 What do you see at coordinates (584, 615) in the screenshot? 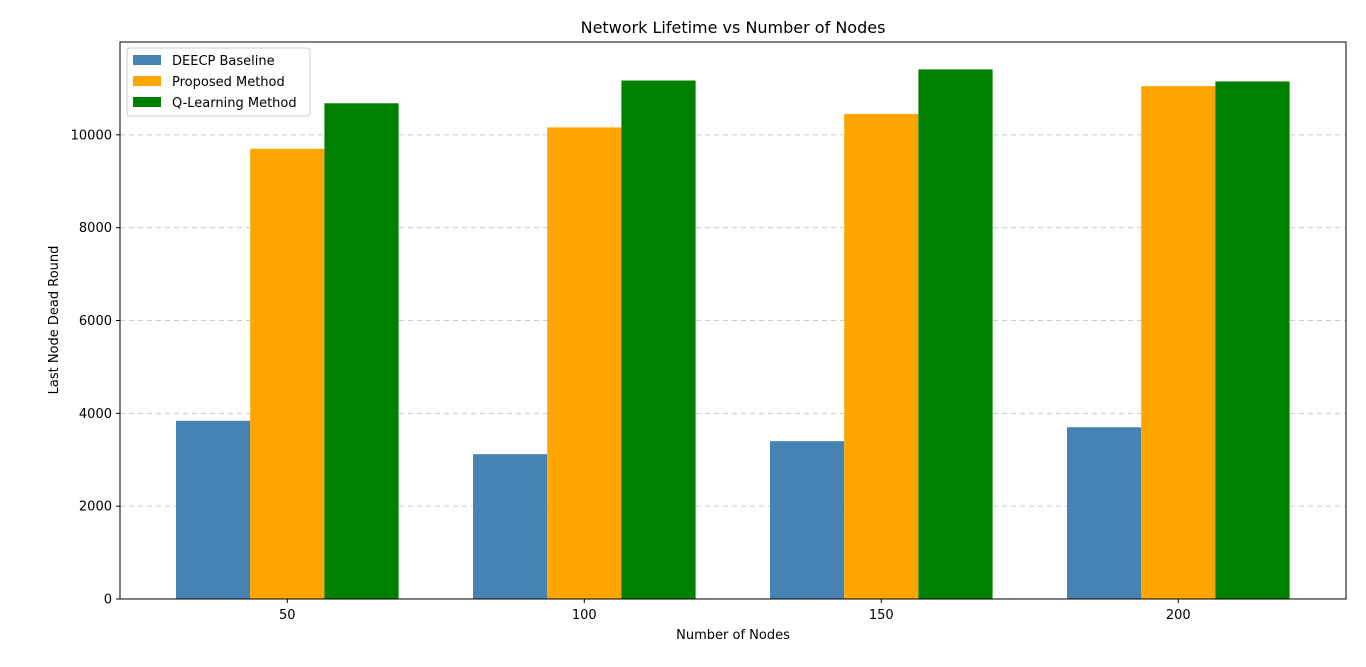
I see `x-tick-label: 100` at bounding box center [584, 615].